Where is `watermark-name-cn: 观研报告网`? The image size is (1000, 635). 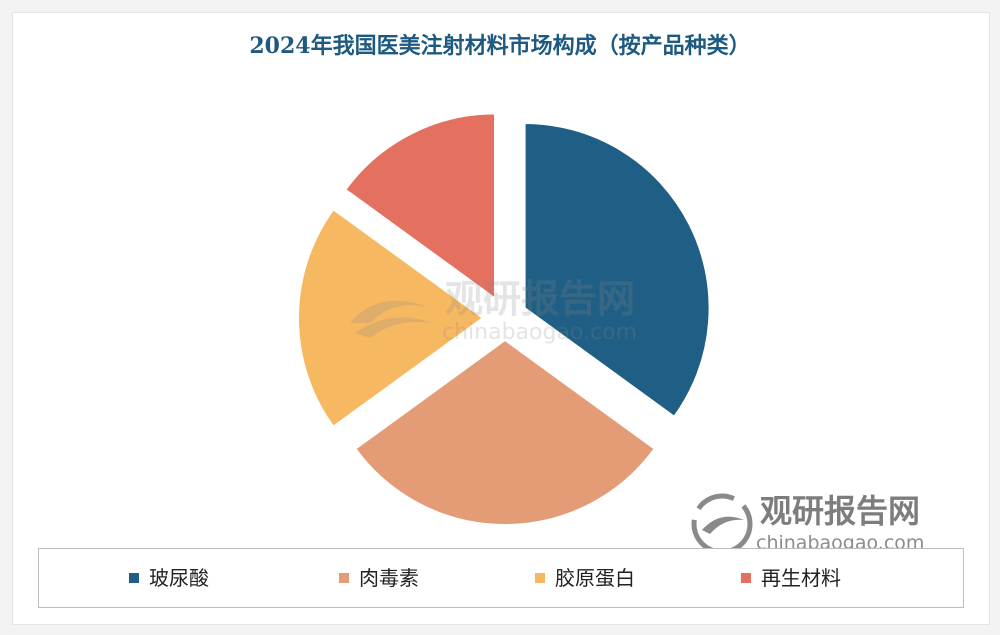 watermark-name-cn: 观研报告网 is located at coordinates (840, 511).